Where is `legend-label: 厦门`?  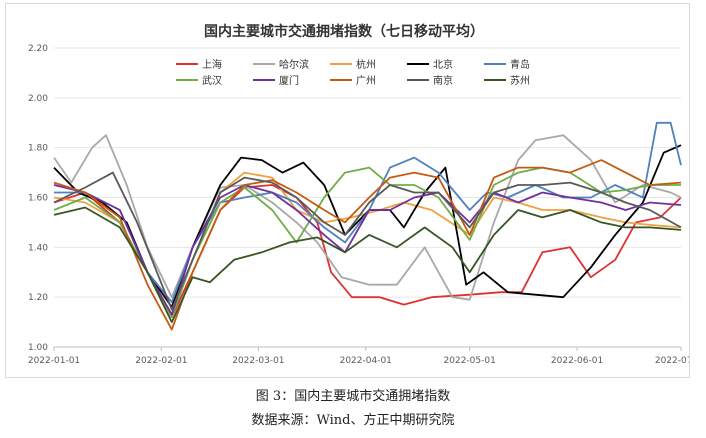 legend-label: 厦门 is located at coordinates (289, 80).